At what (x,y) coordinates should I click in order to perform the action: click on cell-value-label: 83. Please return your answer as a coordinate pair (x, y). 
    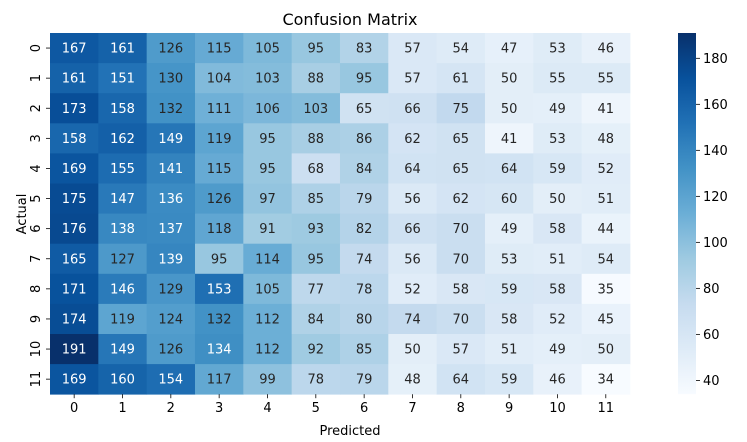
    Looking at the image, I should click on (364, 49).